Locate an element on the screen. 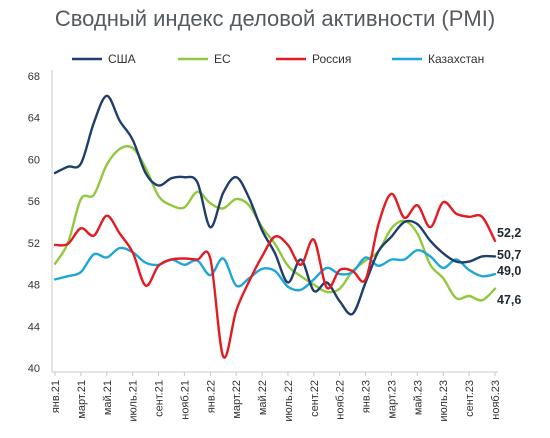 This screenshot has height=438, width=550. x-tick-label: июль.21 is located at coordinates (134, 401).